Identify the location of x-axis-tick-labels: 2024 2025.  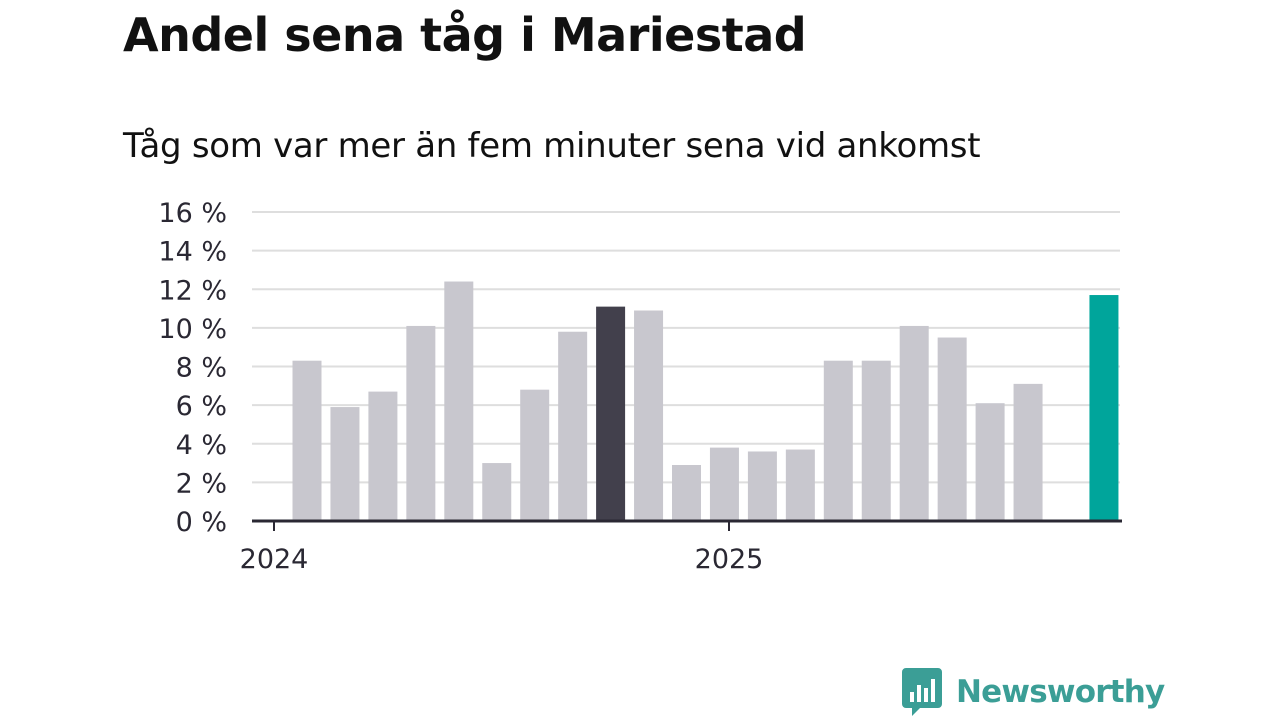
(502, 559).